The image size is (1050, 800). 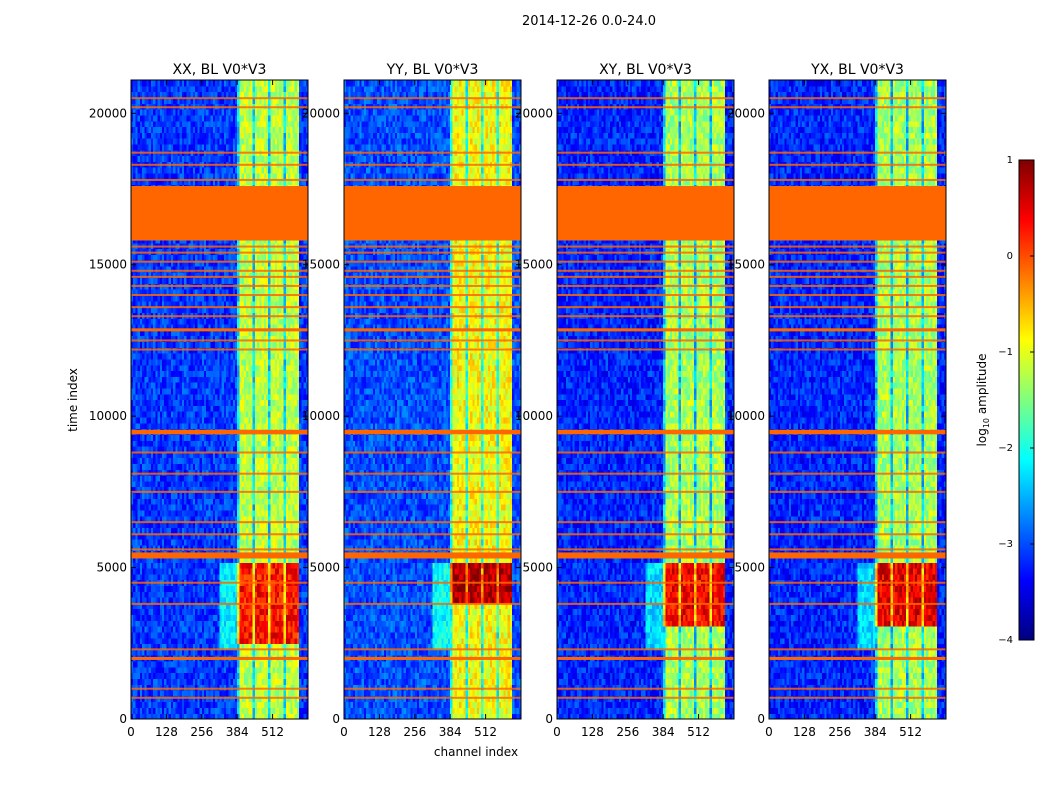 I want to click on colorbar: 1 0 −1 −2 −3 −4 log10 amplitude, so click(x=1005, y=400).